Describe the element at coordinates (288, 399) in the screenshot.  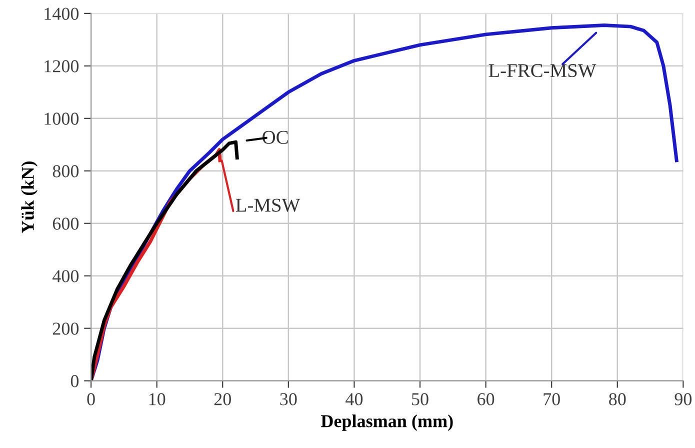
I see `x-tick-label: 30` at that location.